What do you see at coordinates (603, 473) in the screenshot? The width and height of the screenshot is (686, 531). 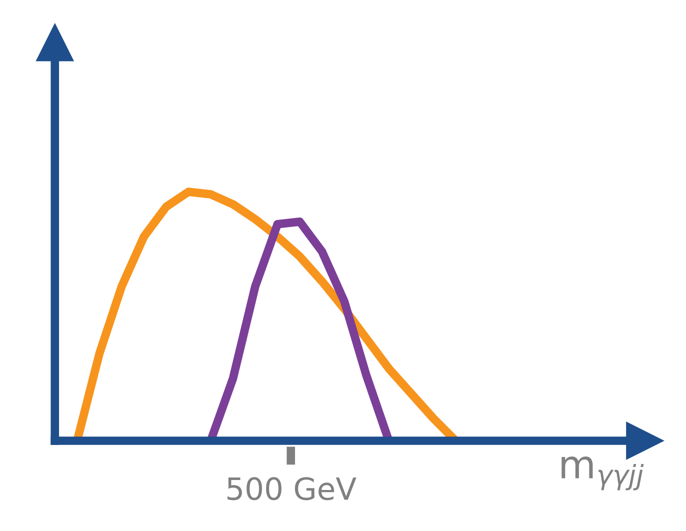 I see `x-axis-title: m$_{γγjj}$` at bounding box center [603, 473].